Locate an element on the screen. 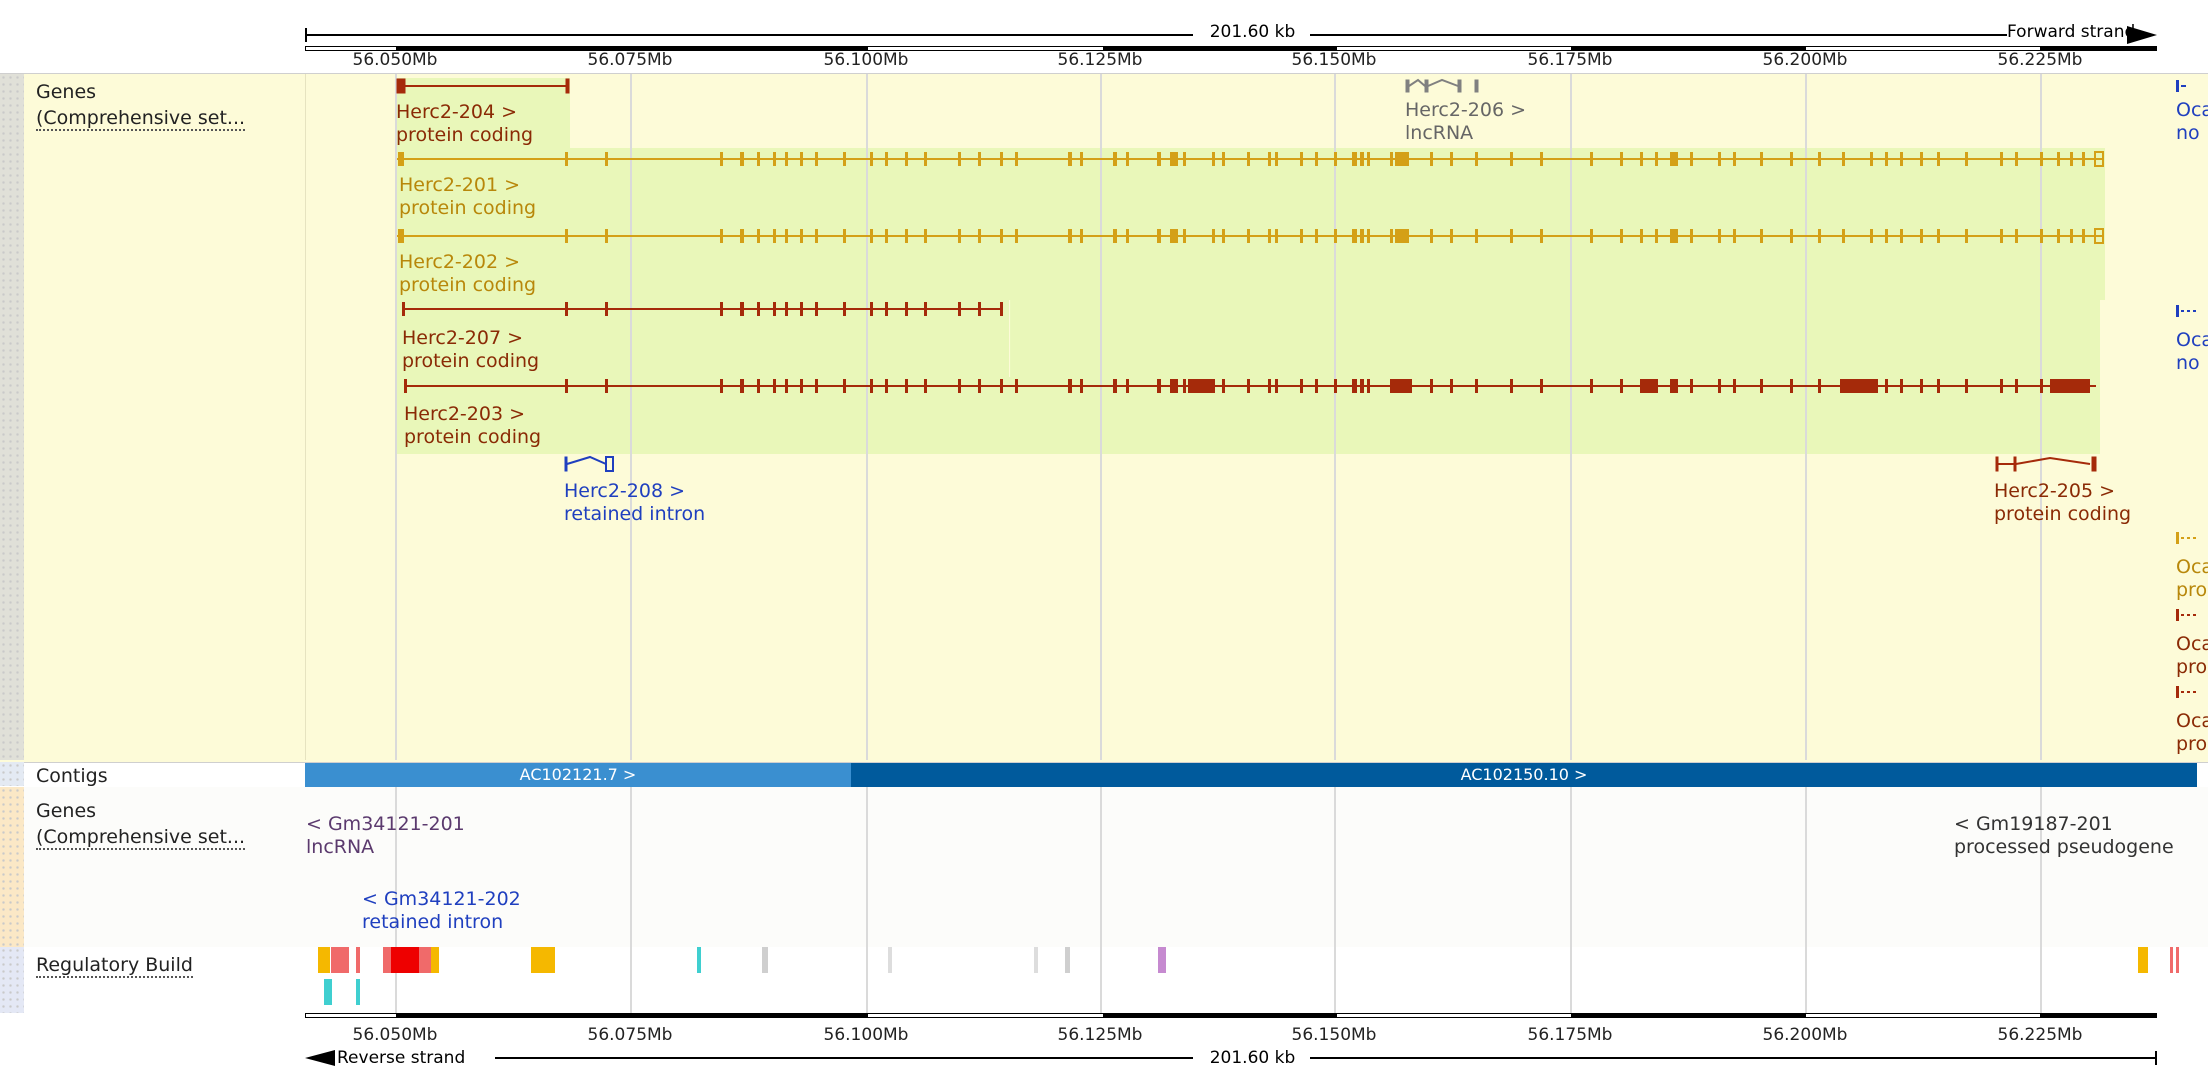 The height and width of the screenshot is (1068, 2208). transcript-name: Herc2-206 > is located at coordinates (1465, 110).